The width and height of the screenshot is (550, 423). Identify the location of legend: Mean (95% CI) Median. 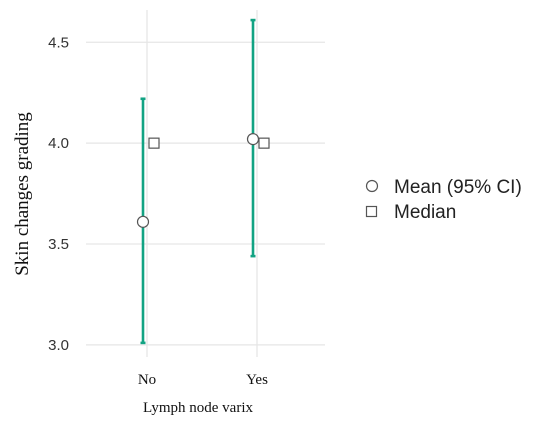
(443, 200).